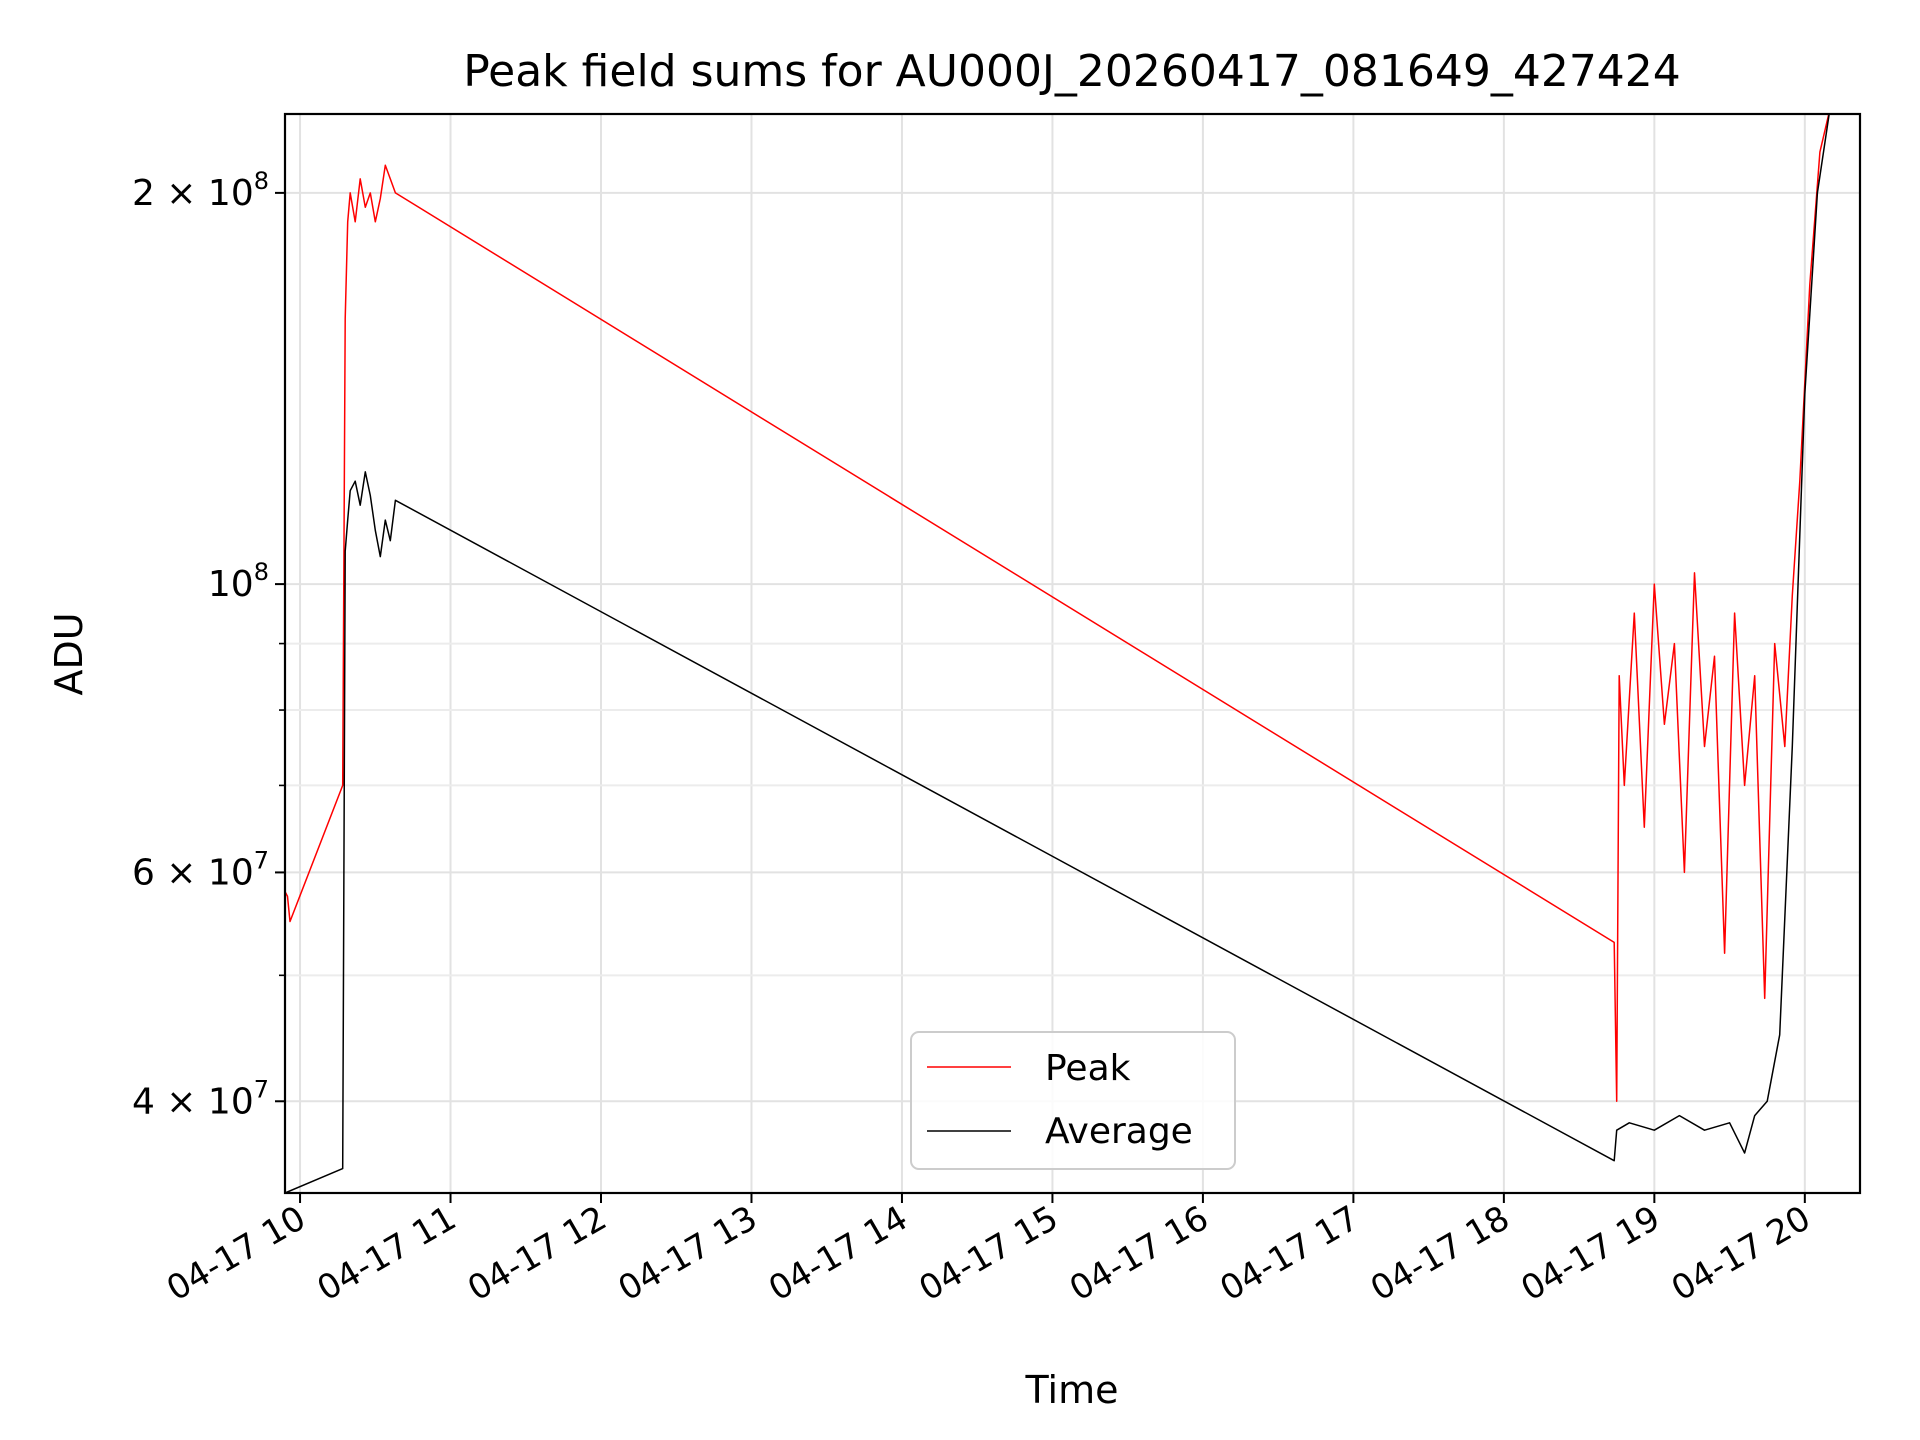  What do you see at coordinates (238, 581) in the screenshot?
I see `y-tick-label: 108` at bounding box center [238, 581].